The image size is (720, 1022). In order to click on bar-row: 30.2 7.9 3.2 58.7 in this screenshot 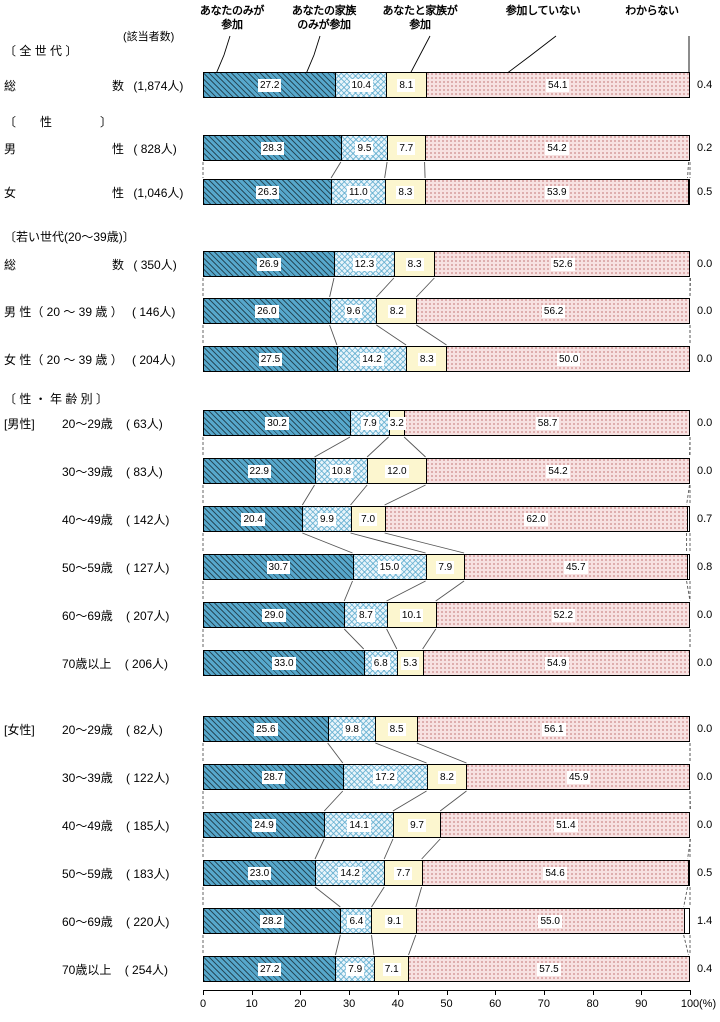, I will do `click(446, 423)`.